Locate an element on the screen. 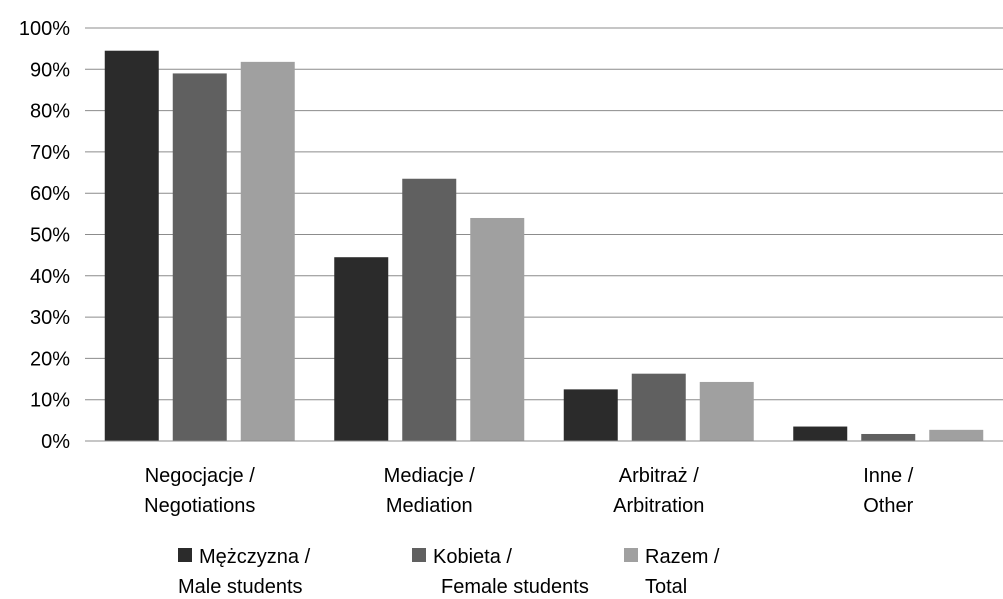 This screenshot has width=1003, height=599. x-category-label: Other is located at coordinates (888, 506).